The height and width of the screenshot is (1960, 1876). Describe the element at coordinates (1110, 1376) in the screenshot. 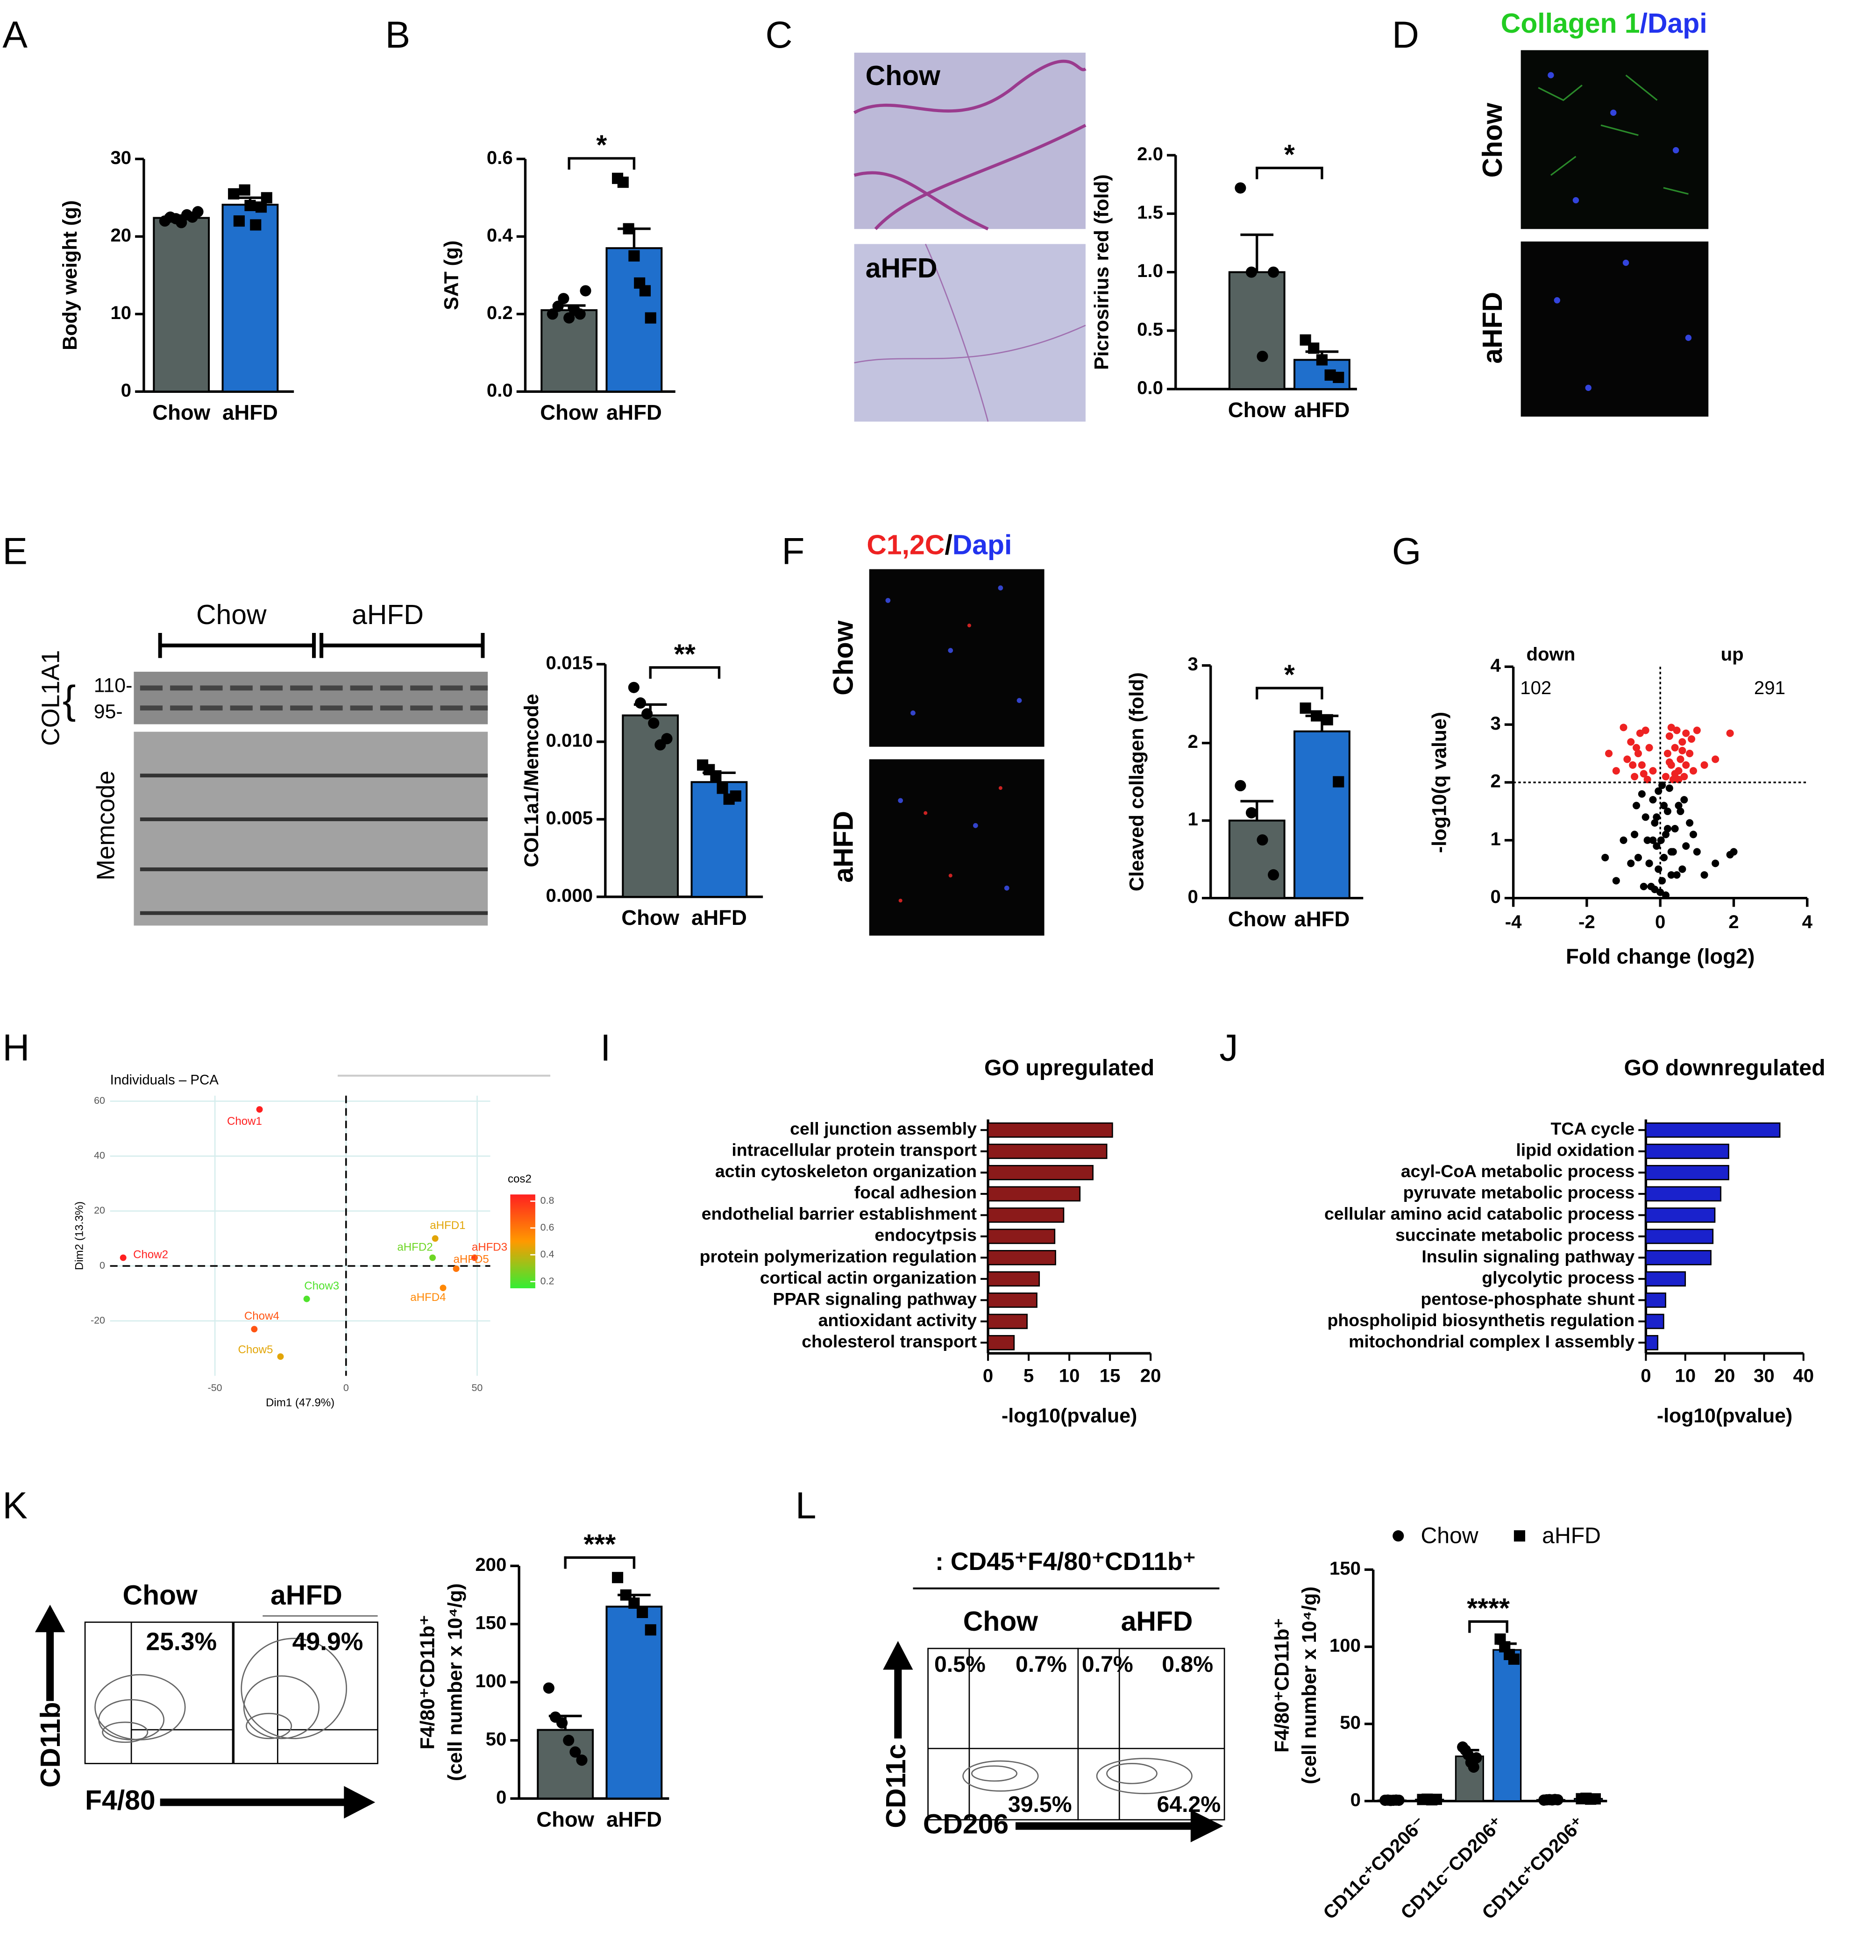

I see `x-tick-label: 15` at that location.